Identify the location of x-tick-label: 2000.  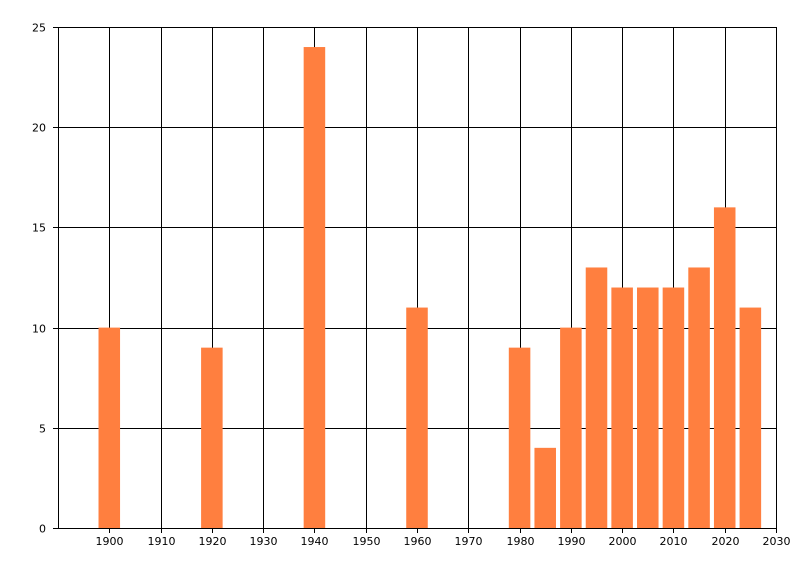
(623, 541).